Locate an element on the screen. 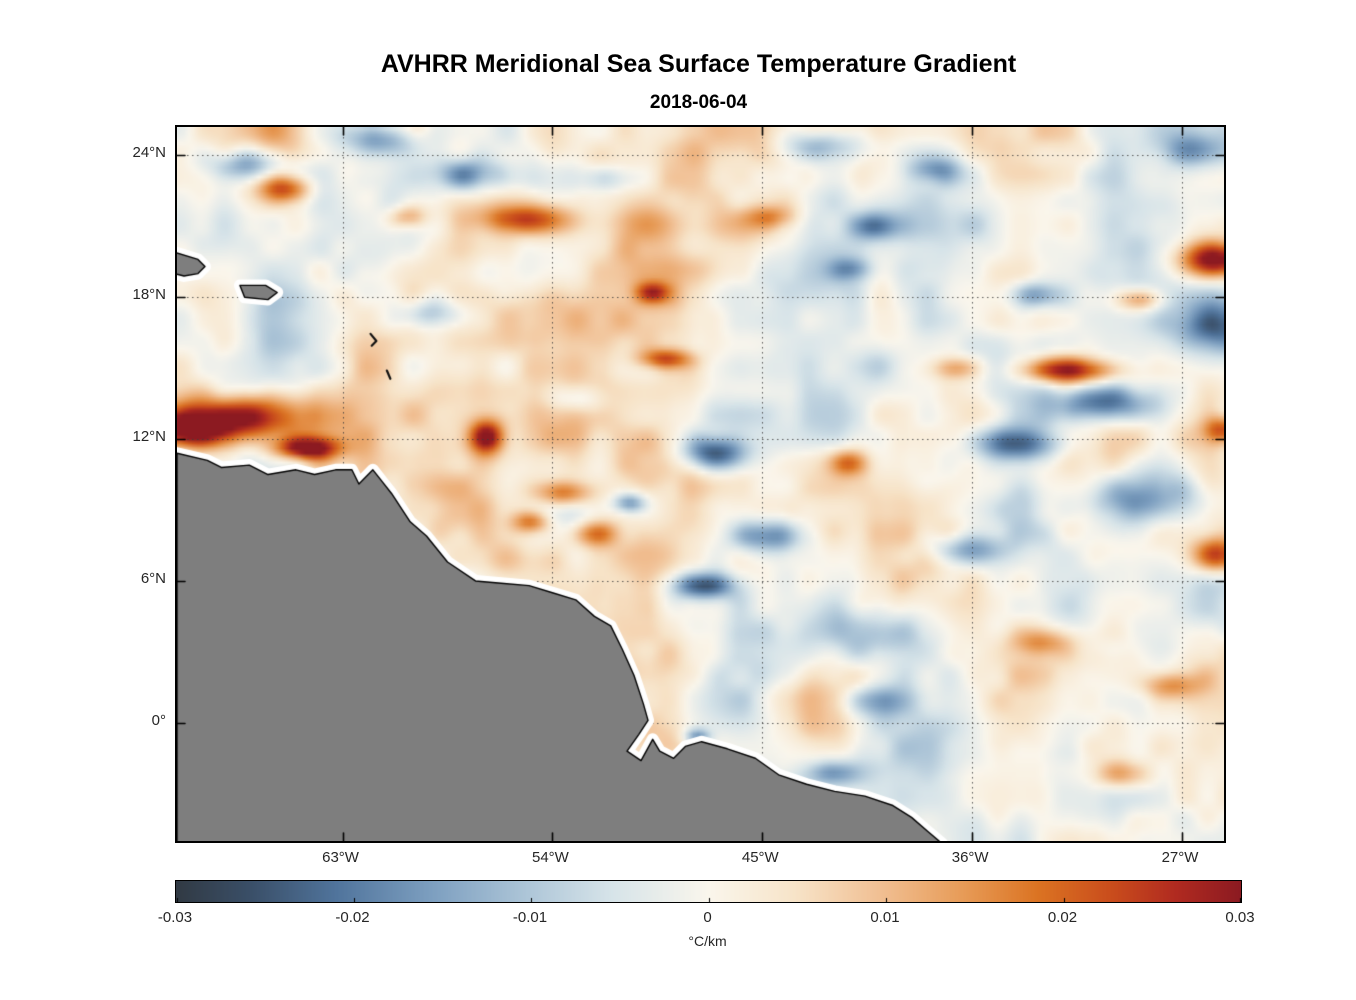  x-tick-label: 63°W is located at coordinates (340, 857).